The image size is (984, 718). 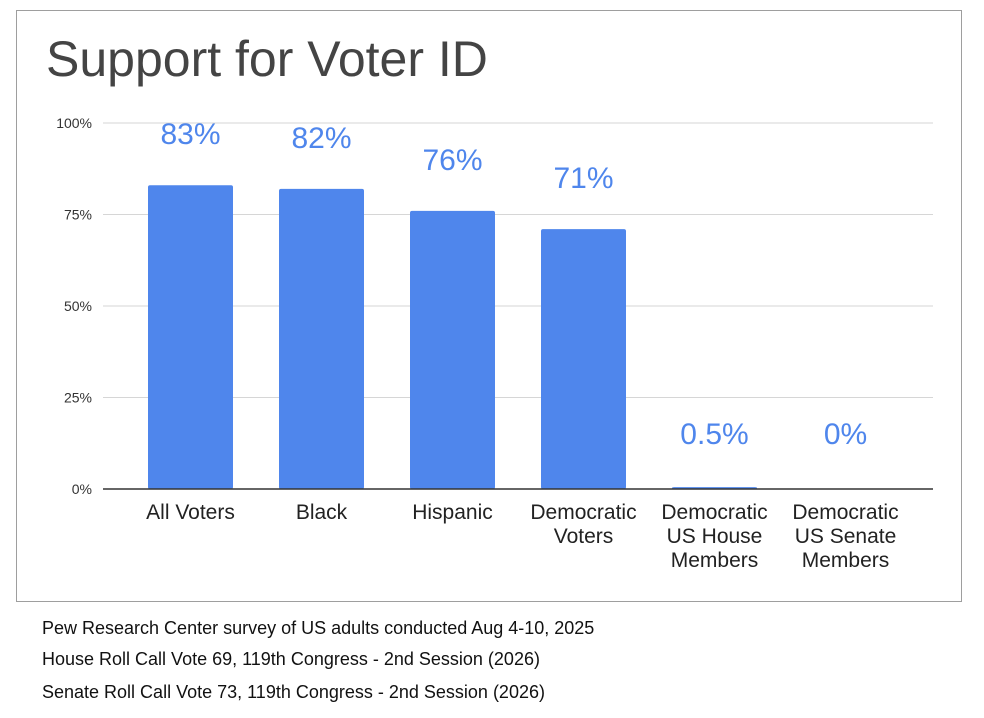 What do you see at coordinates (78, 306) in the screenshot?
I see `y-tick-label: 50%` at bounding box center [78, 306].